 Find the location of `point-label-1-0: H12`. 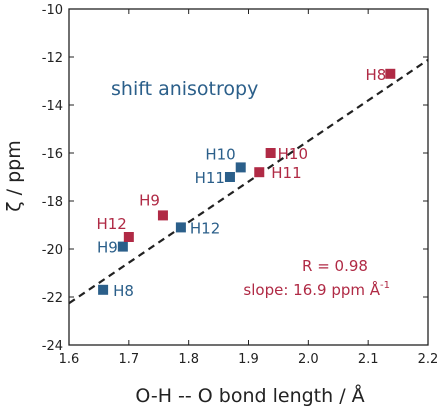

point-label-1-0: H12 is located at coordinates (111, 224).